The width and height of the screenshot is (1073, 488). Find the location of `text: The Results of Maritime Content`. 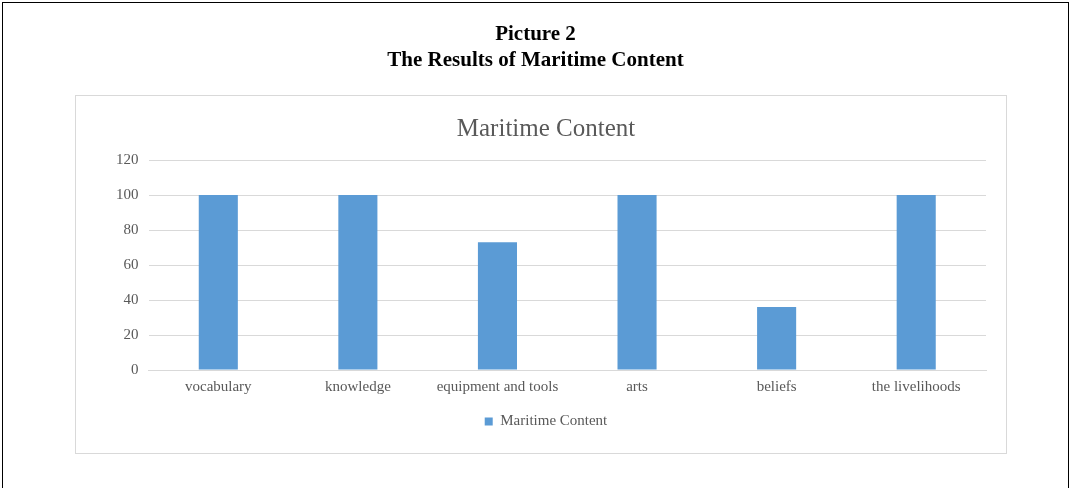

text: The Results of Maritime Content is located at coordinates (535, 59).